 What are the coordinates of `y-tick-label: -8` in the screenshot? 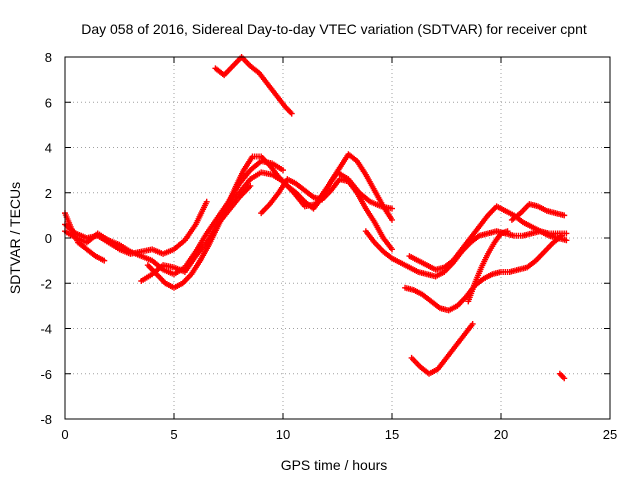 It's located at (46, 419).